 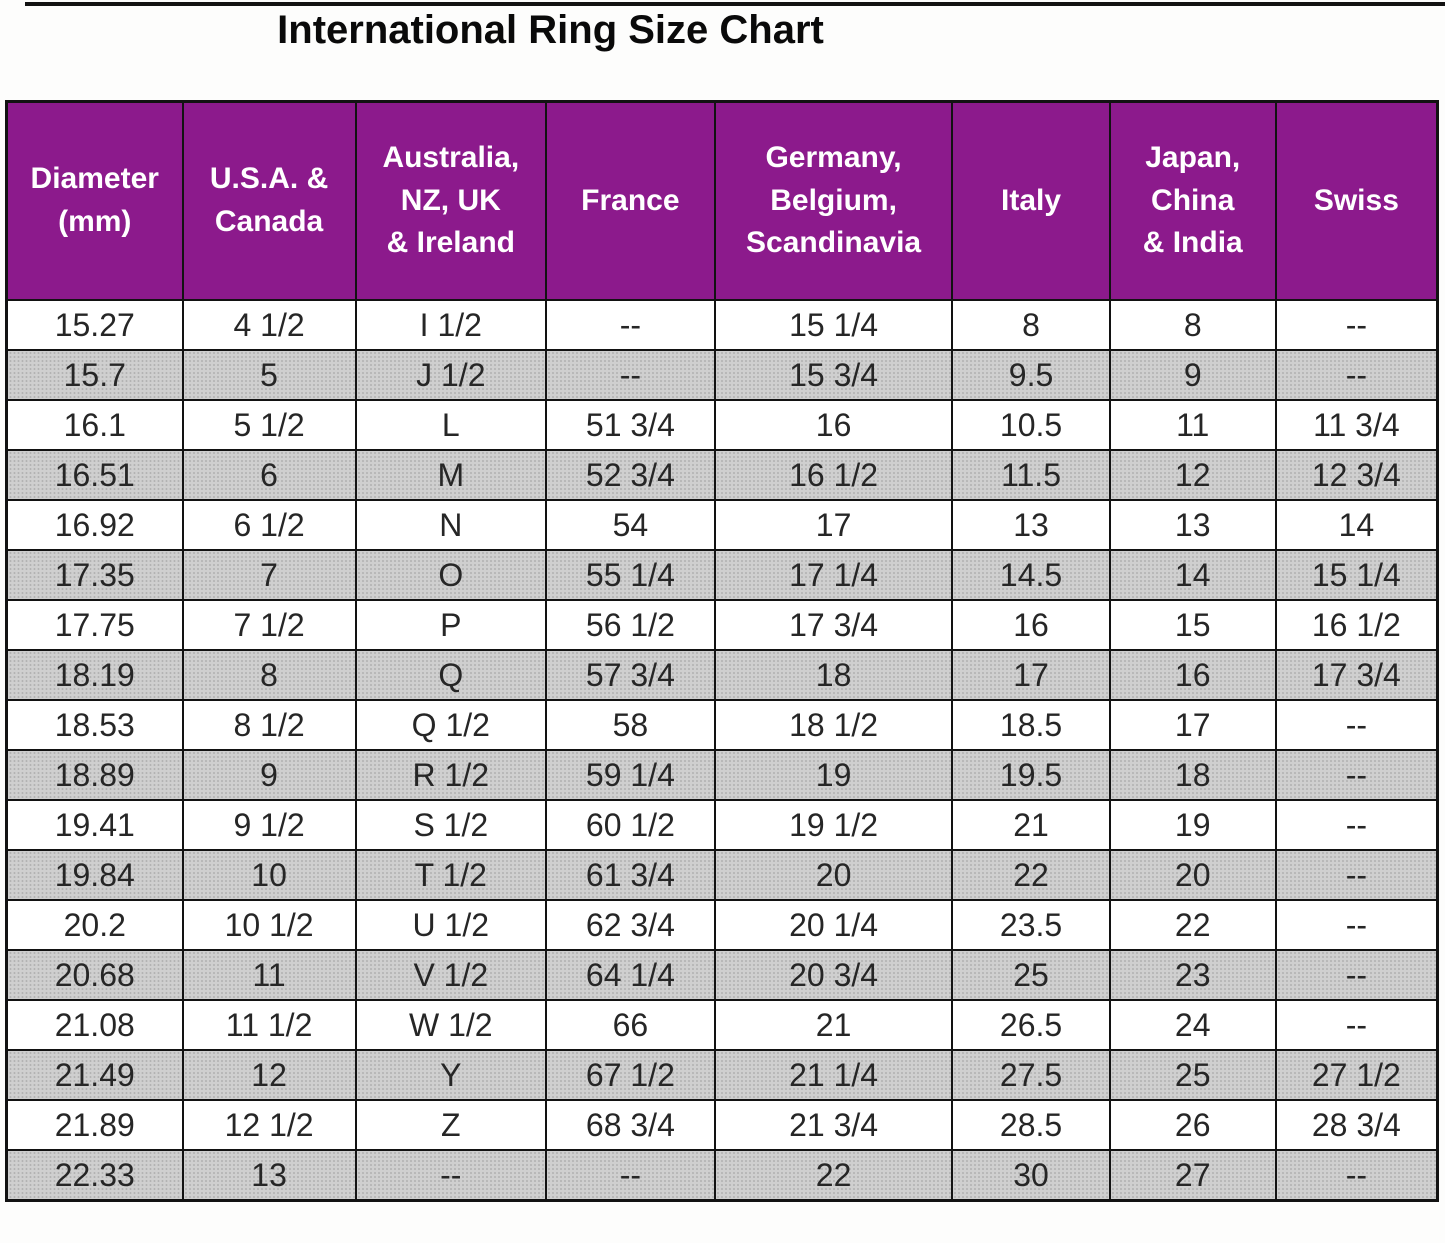 I want to click on table-row: 16.1 5 1/2 L 51 3/4 16 10.5 11 11 3/4, so click(x=722, y=425).